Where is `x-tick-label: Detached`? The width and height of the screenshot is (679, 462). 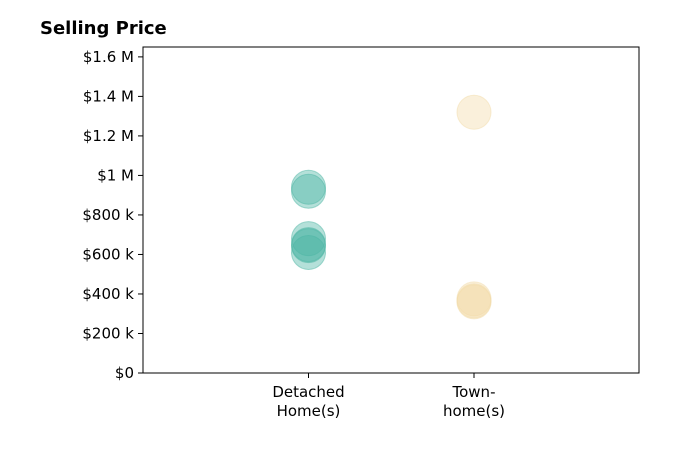 x-tick-label: Detached is located at coordinates (308, 392).